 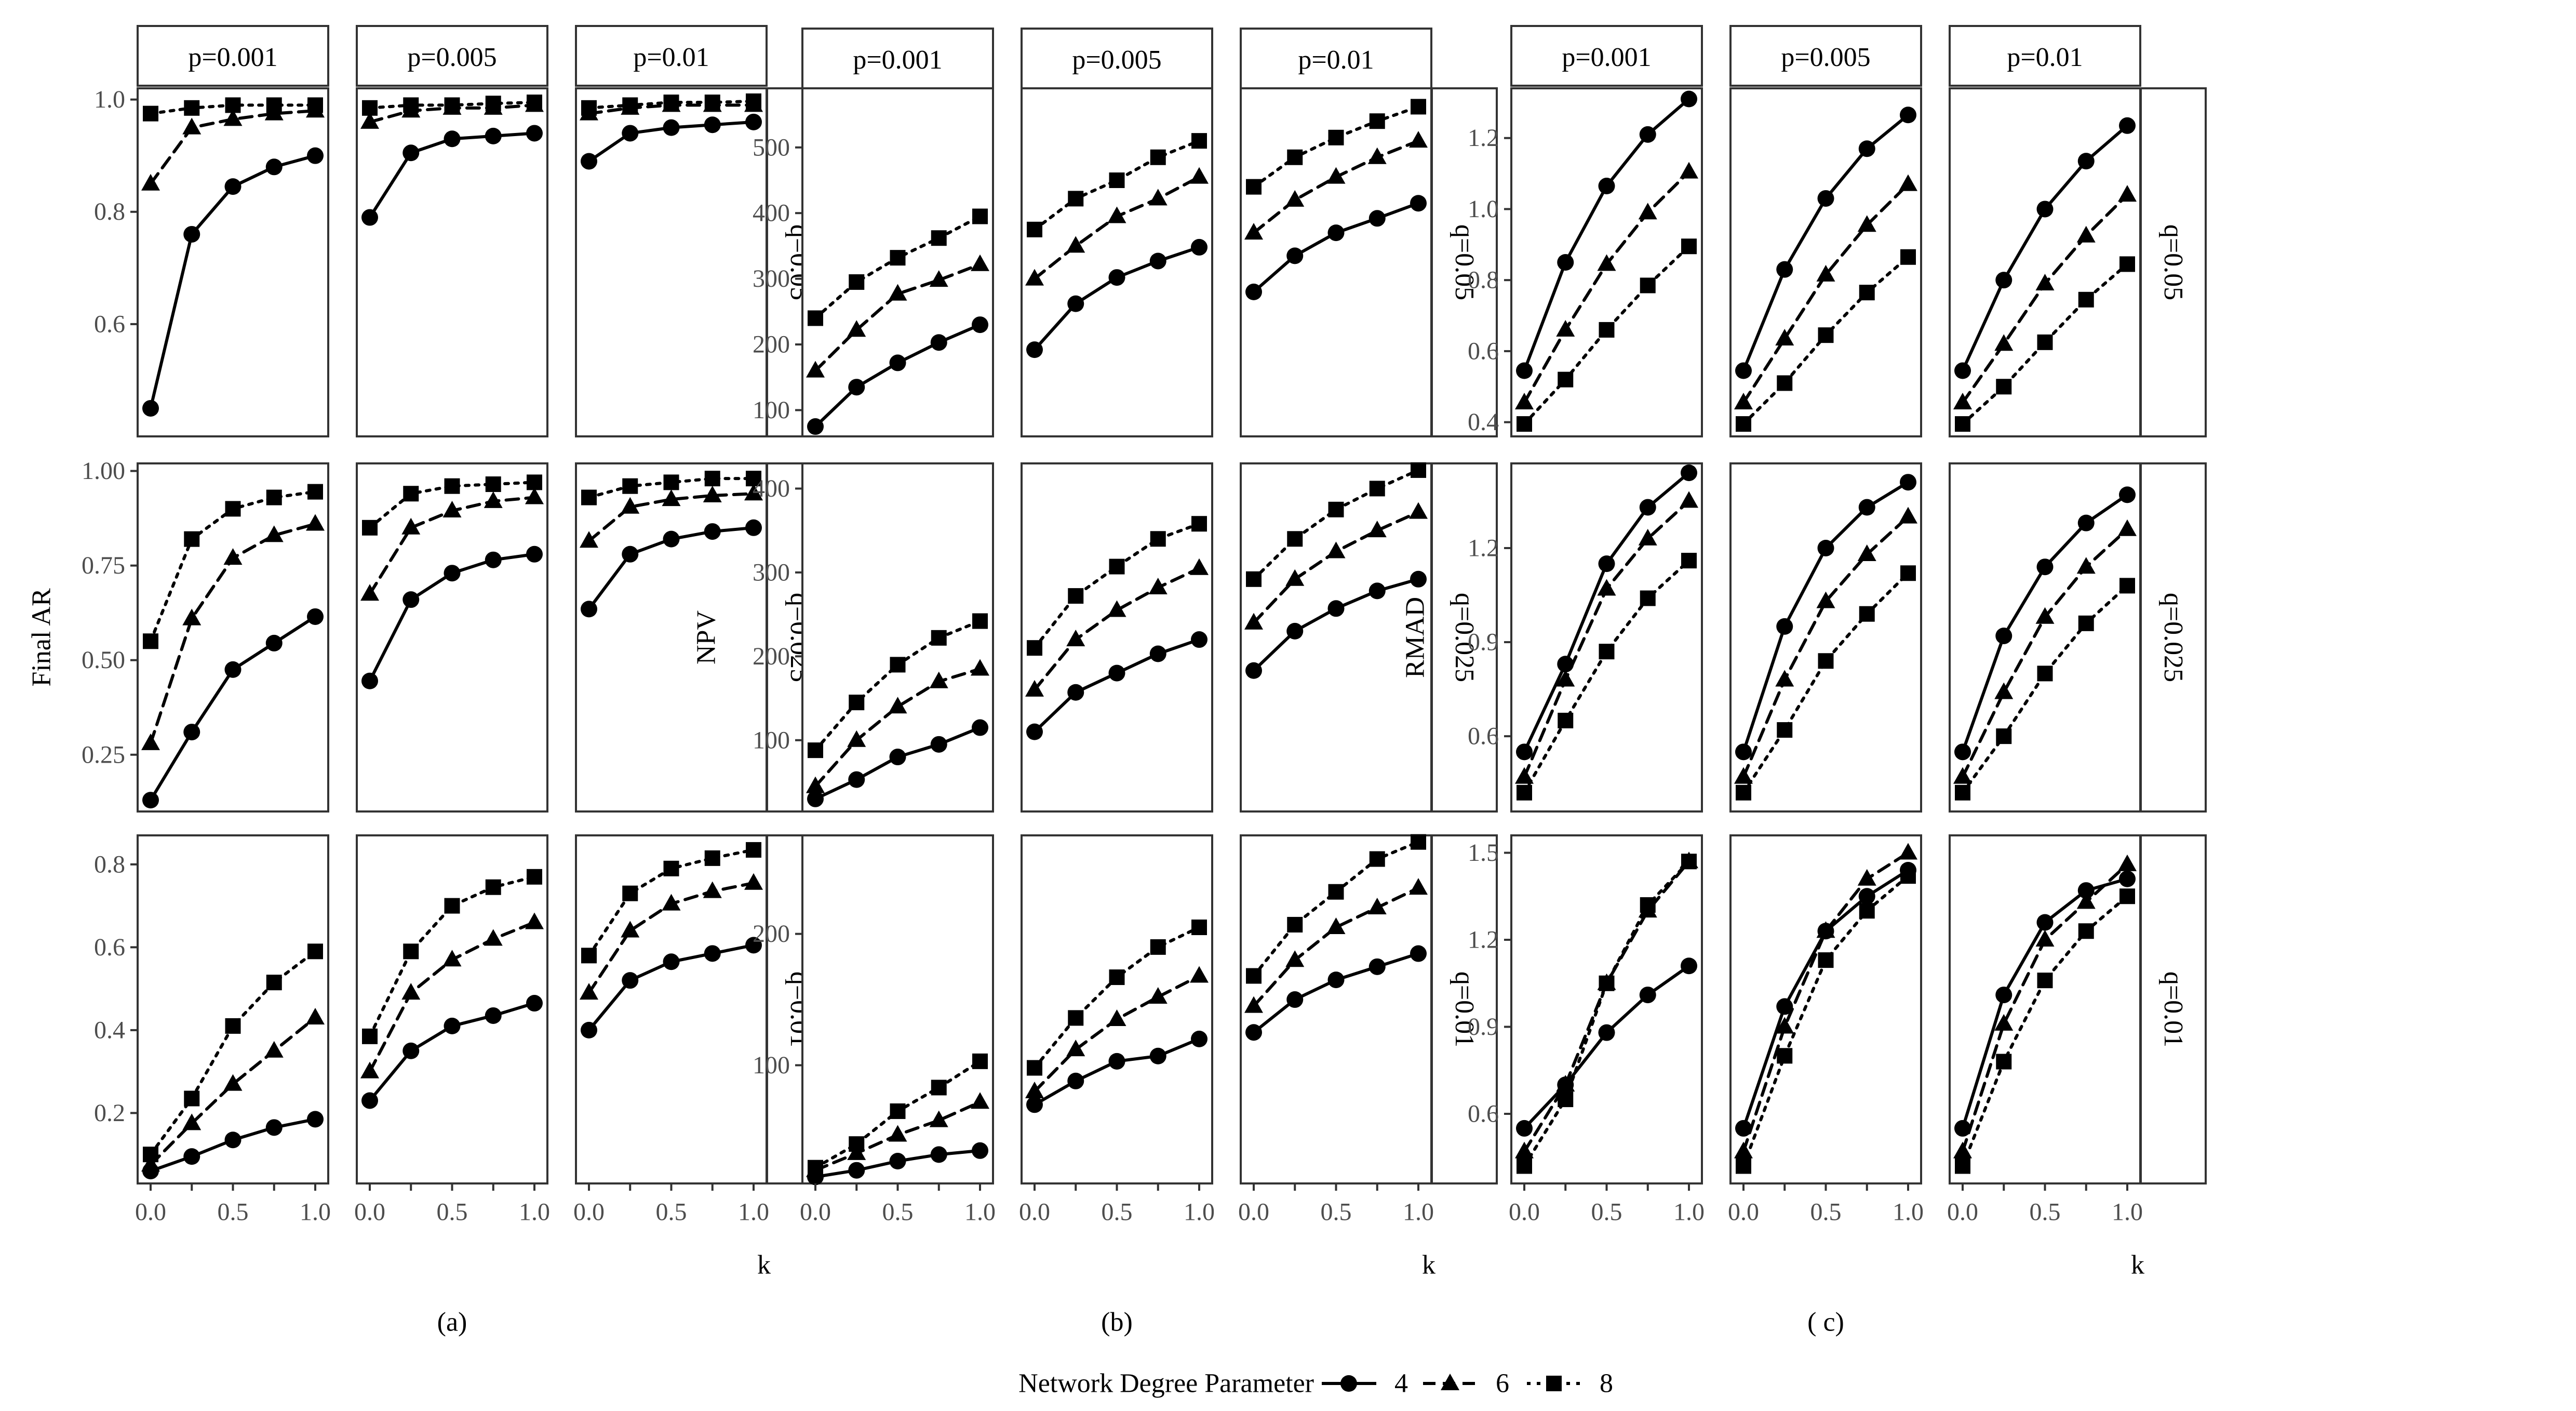 What do you see at coordinates (1484, 642) in the screenshot?
I see `y-tick-label: 0.9` at bounding box center [1484, 642].